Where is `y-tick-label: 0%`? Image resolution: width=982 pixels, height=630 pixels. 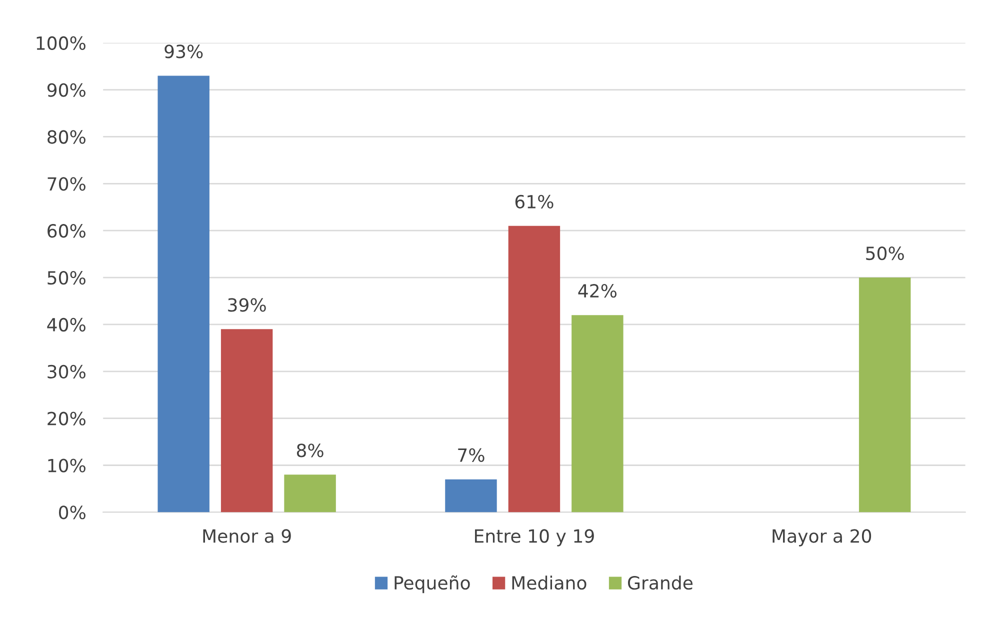 y-tick-label: 0% is located at coordinates (72, 513).